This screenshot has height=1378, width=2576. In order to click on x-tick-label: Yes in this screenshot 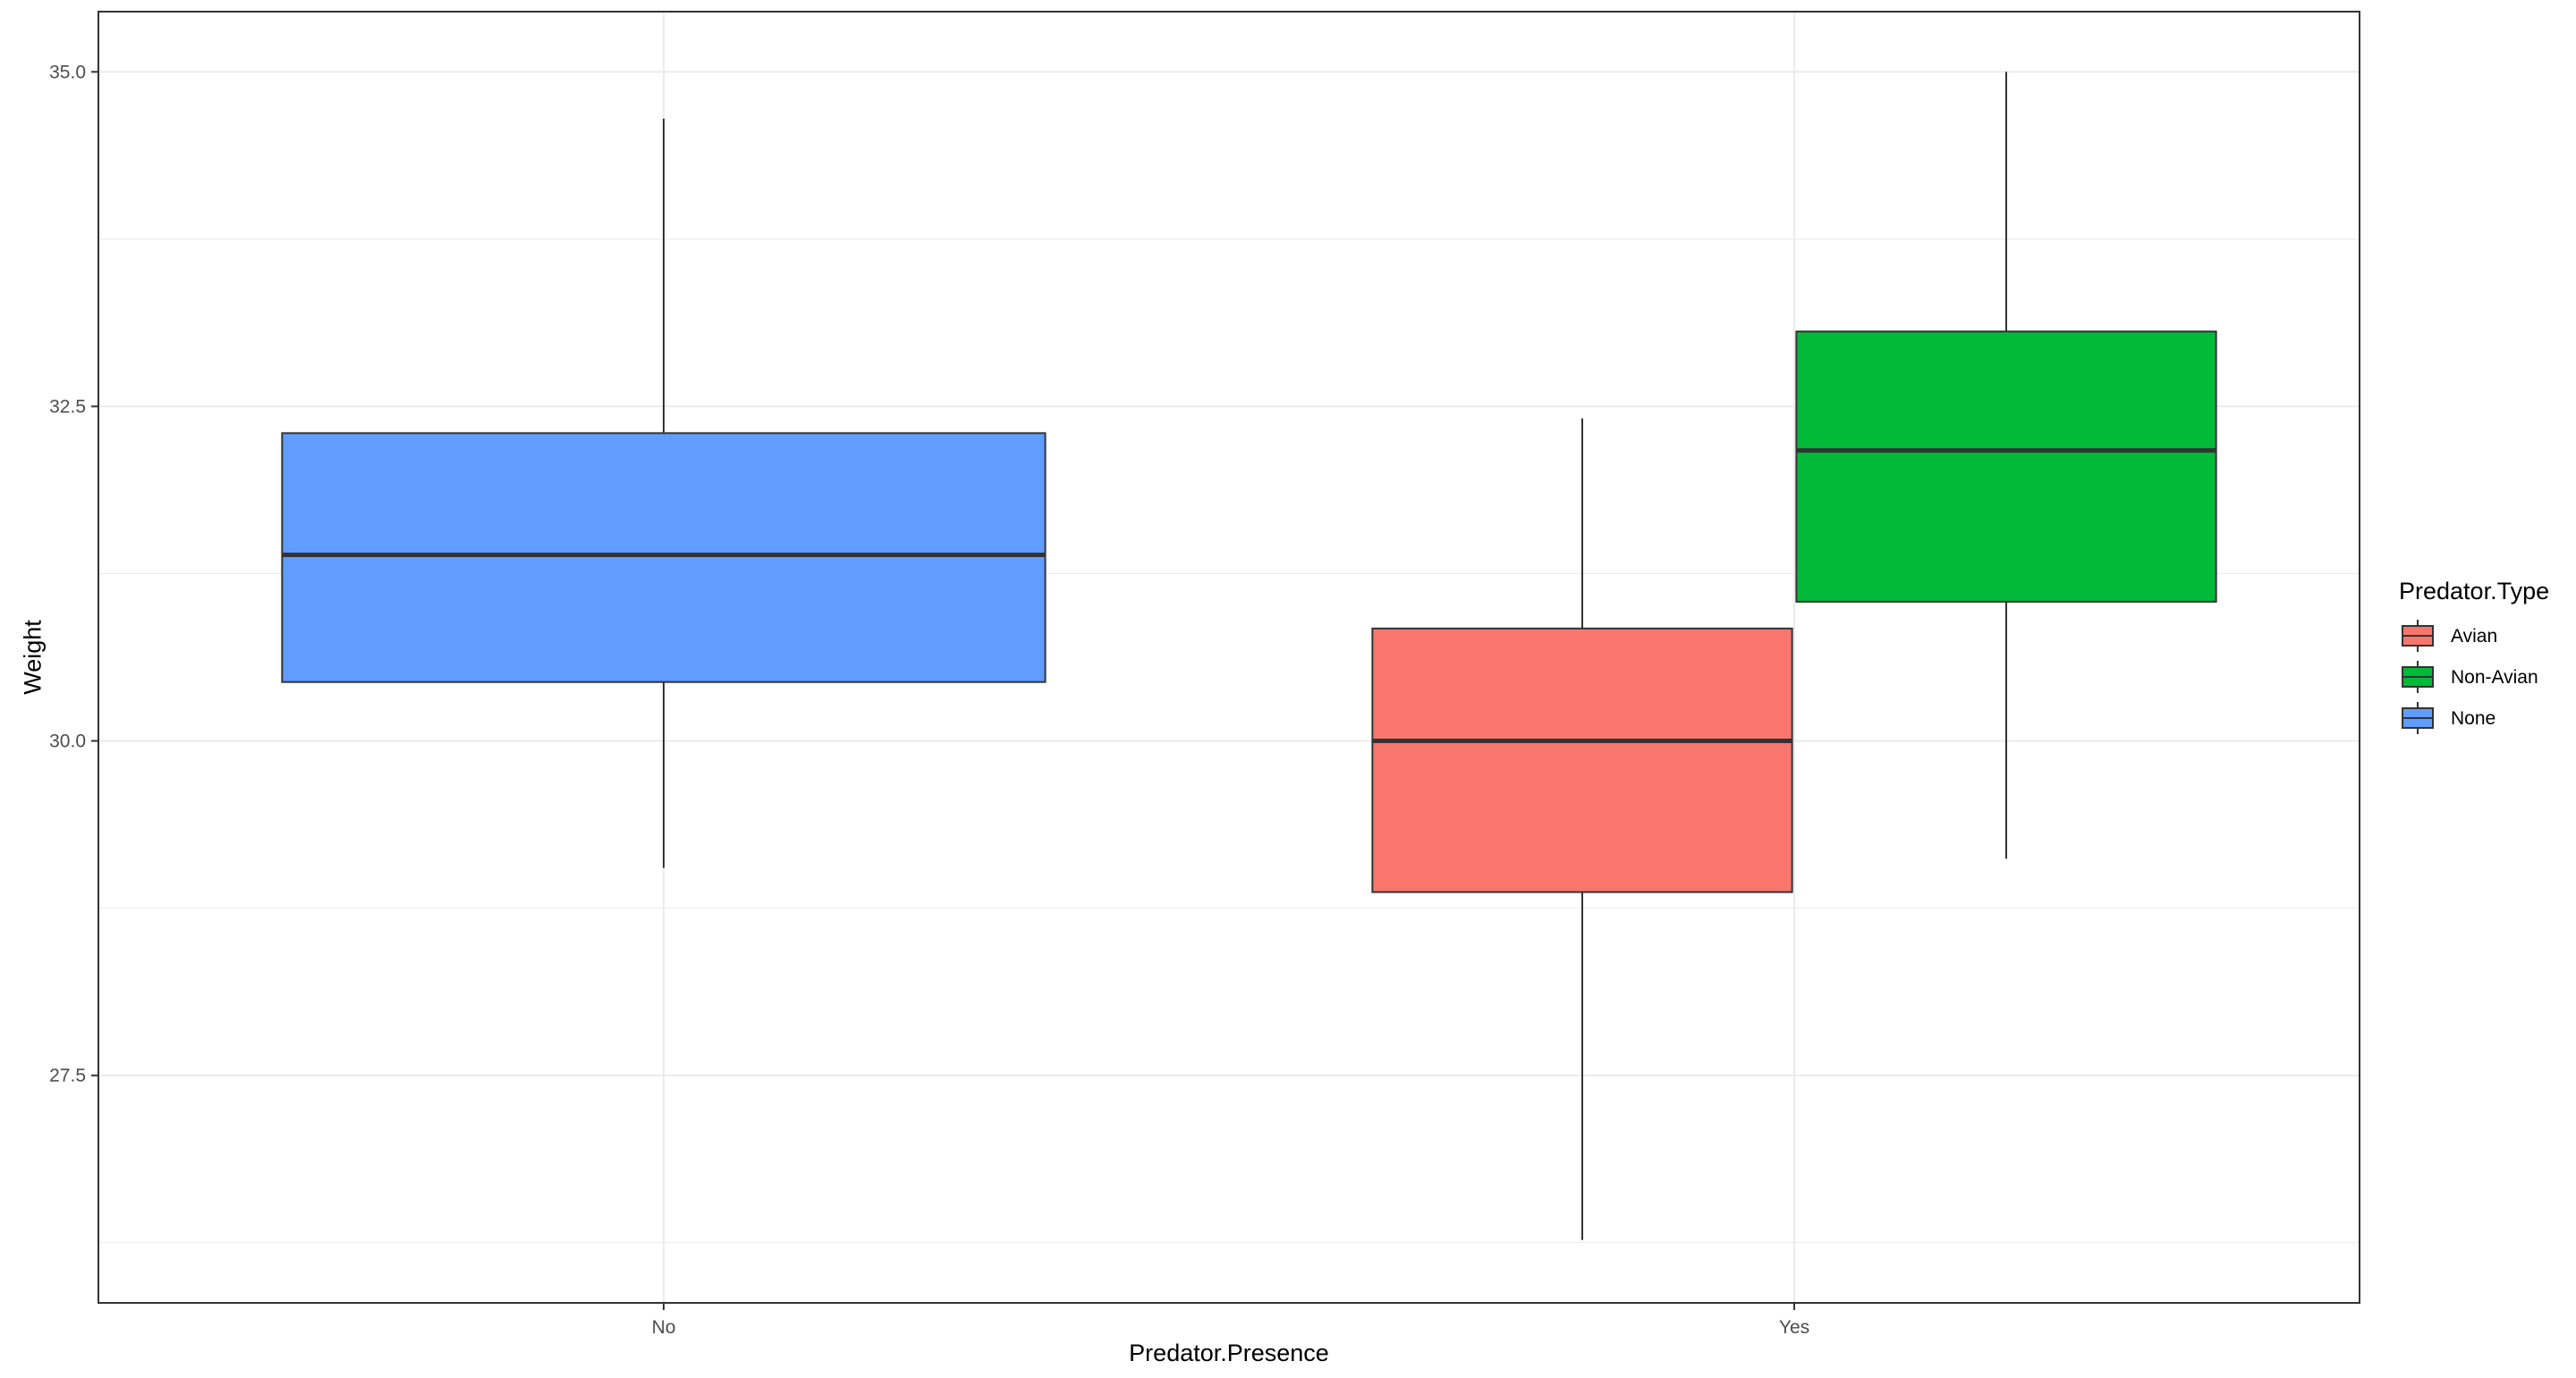, I will do `click(1794, 1327)`.